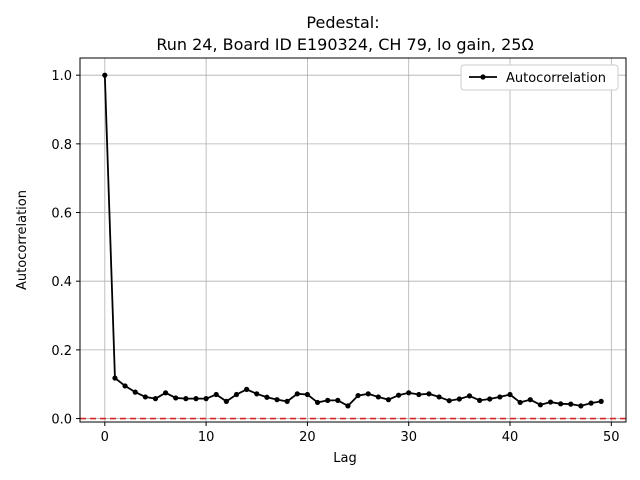  Describe the element at coordinates (556, 78) in the screenshot. I see `legend-label: Autocorrelation` at that location.